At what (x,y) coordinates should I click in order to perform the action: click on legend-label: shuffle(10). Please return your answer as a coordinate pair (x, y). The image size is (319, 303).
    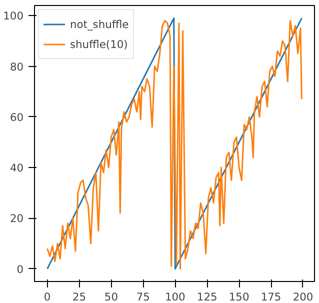
    Looking at the image, I should click on (99, 44).